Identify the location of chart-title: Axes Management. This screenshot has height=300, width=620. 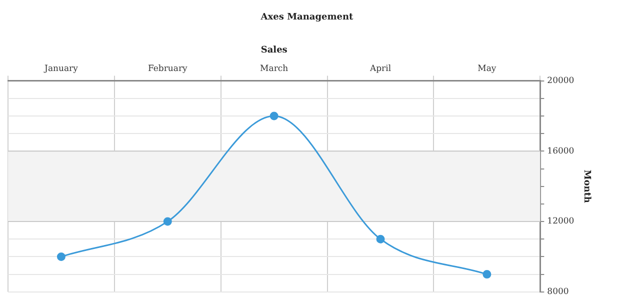
(307, 17).